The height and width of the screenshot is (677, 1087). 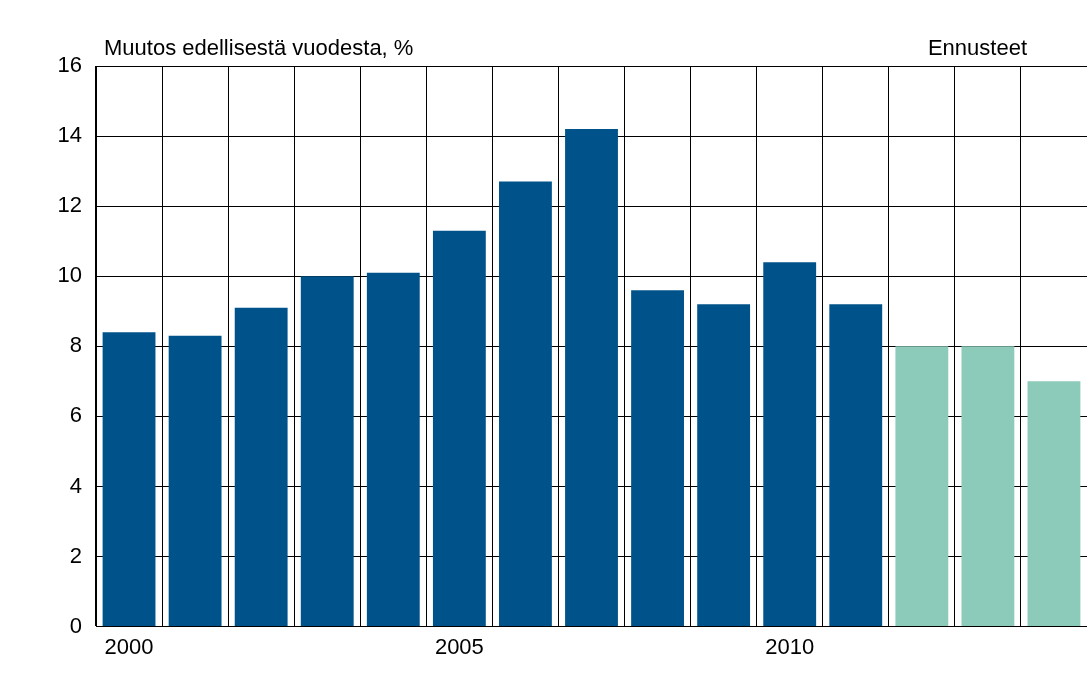 What do you see at coordinates (75, 485) in the screenshot?
I see `y-tick-label: 4` at bounding box center [75, 485].